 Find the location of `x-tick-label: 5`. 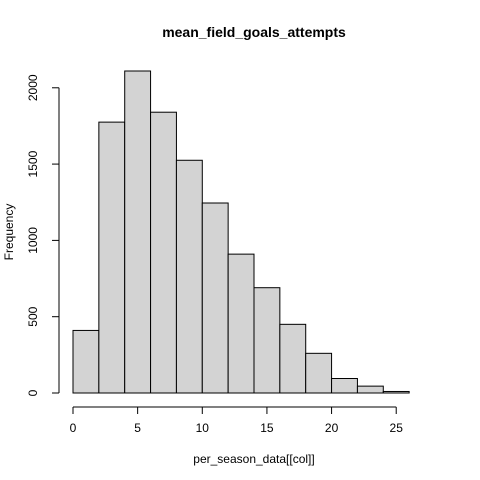

x-tick-label: 5 is located at coordinates (137, 428).